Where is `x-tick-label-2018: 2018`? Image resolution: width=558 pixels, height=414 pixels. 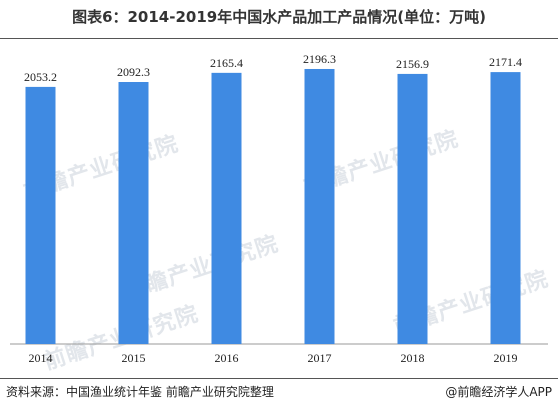
x-tick-label-2018: 2018 is located at coordinates (413, 358).